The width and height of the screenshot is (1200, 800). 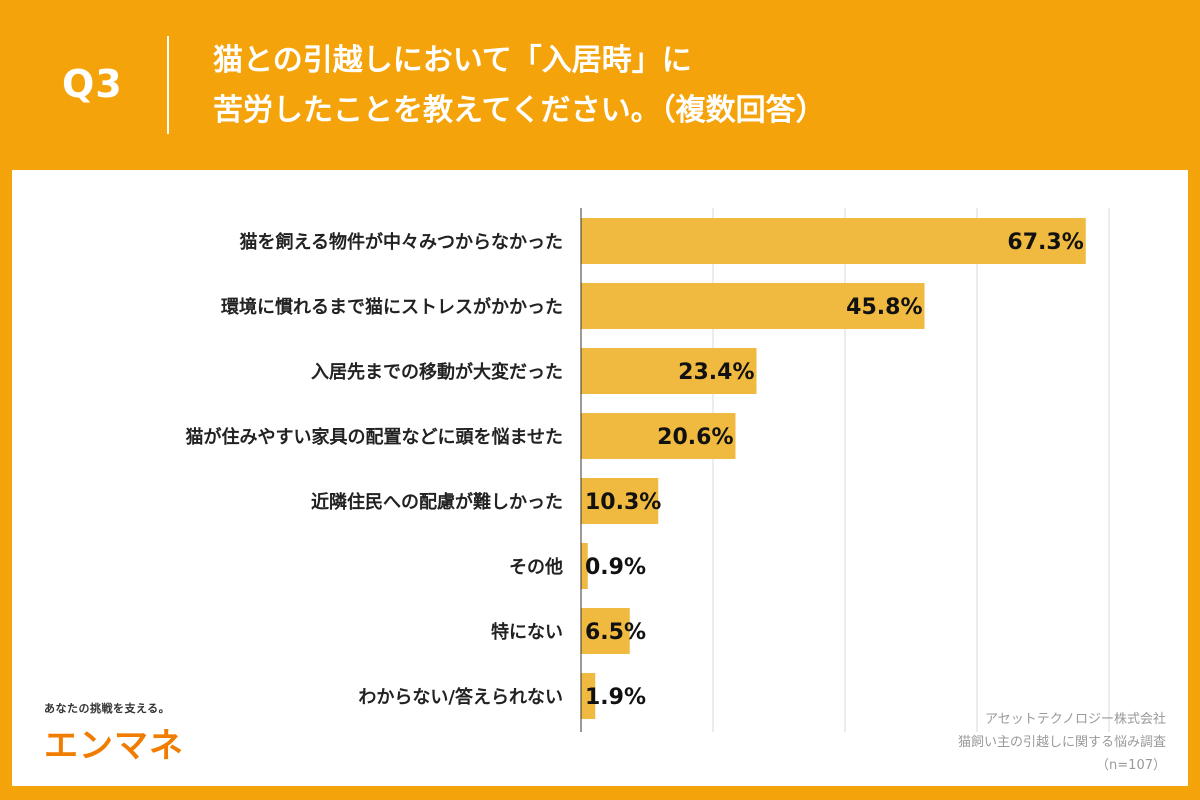 What do you see at coordinates (374, 437) in the screenshot?
I see `category-label: 猫が住みやすい家具の配置などに頭を悩ませた` at bounding box center [374, 437].